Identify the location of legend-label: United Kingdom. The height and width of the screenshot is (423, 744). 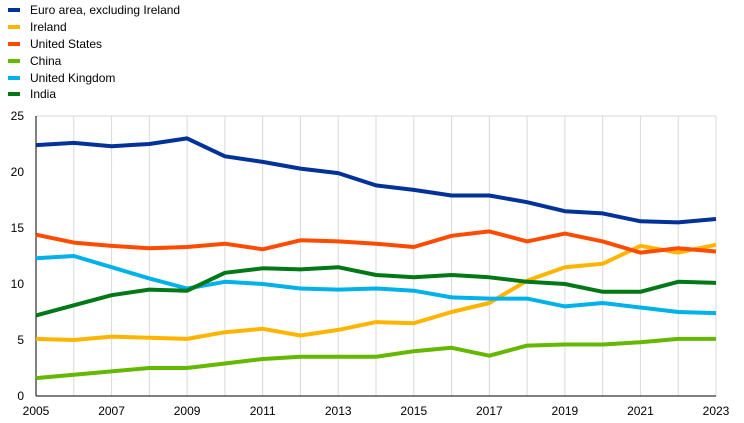
(73, 77).